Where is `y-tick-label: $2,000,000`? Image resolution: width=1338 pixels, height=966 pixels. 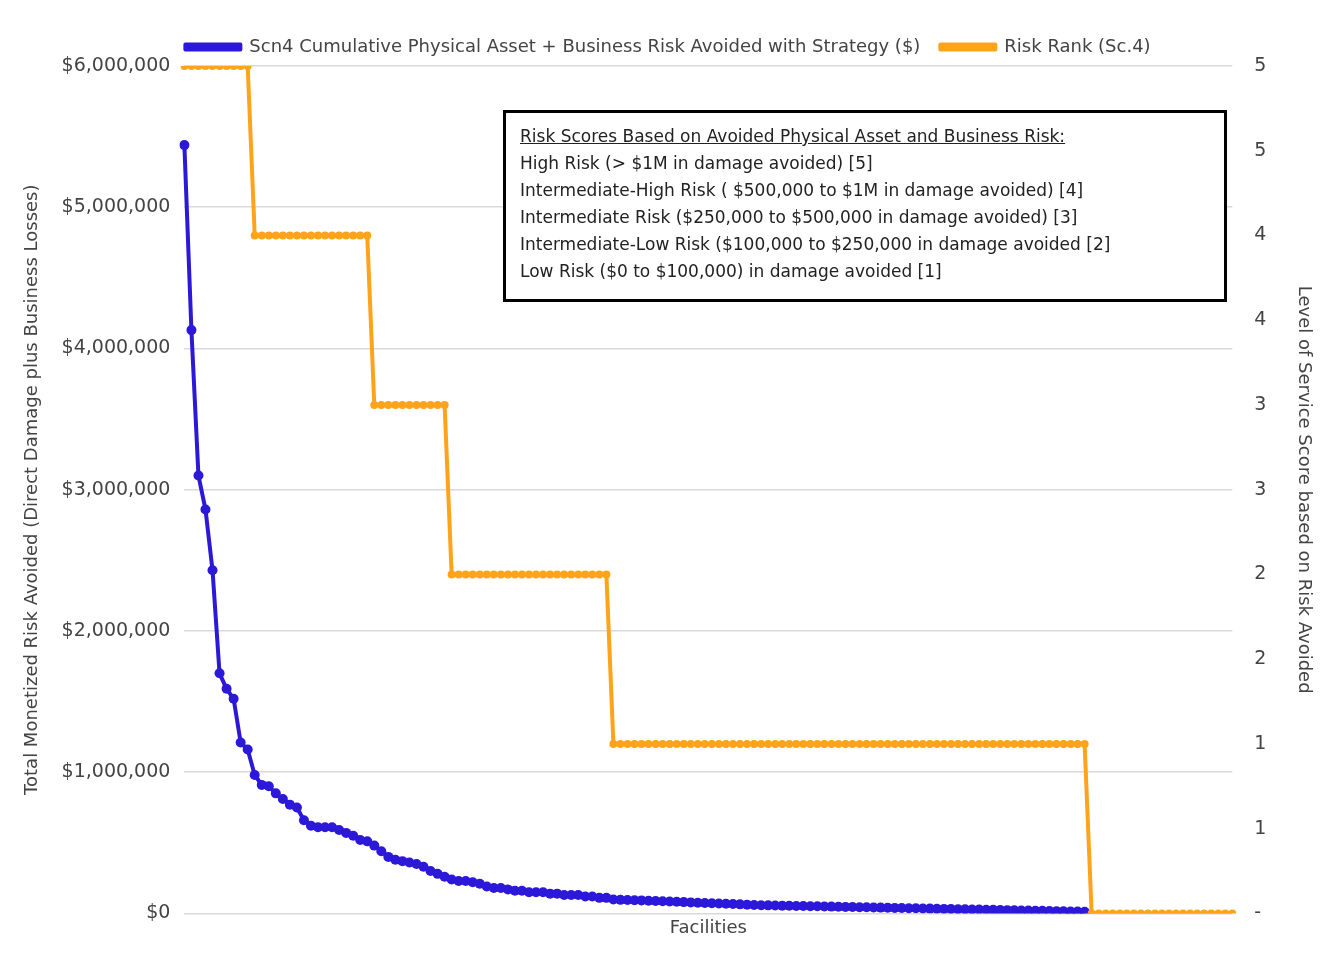
y-tick-label: $2,000,000 is located at coordinates (116, 628).